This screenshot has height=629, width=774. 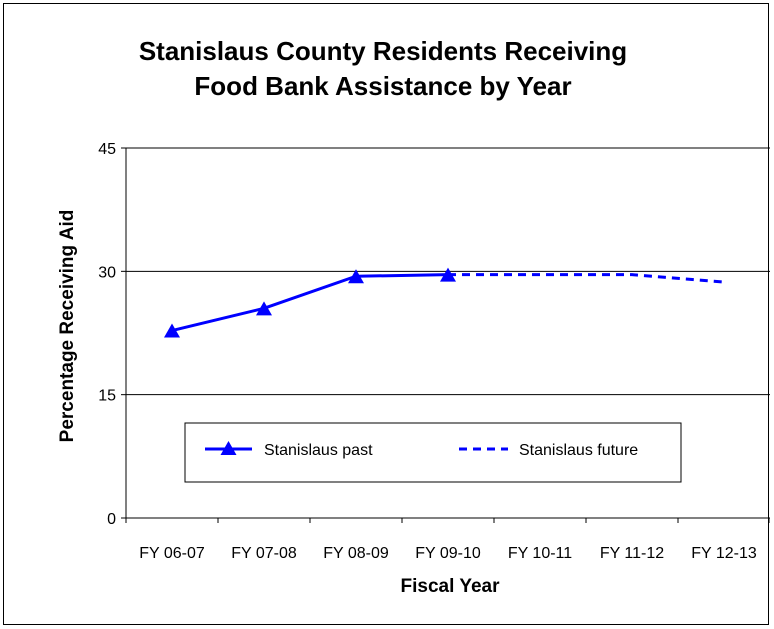 What do you see at coordinates (107, 149) in the screenshot?
I see `y-tick-label: 45` at bounding box center [107, 149].